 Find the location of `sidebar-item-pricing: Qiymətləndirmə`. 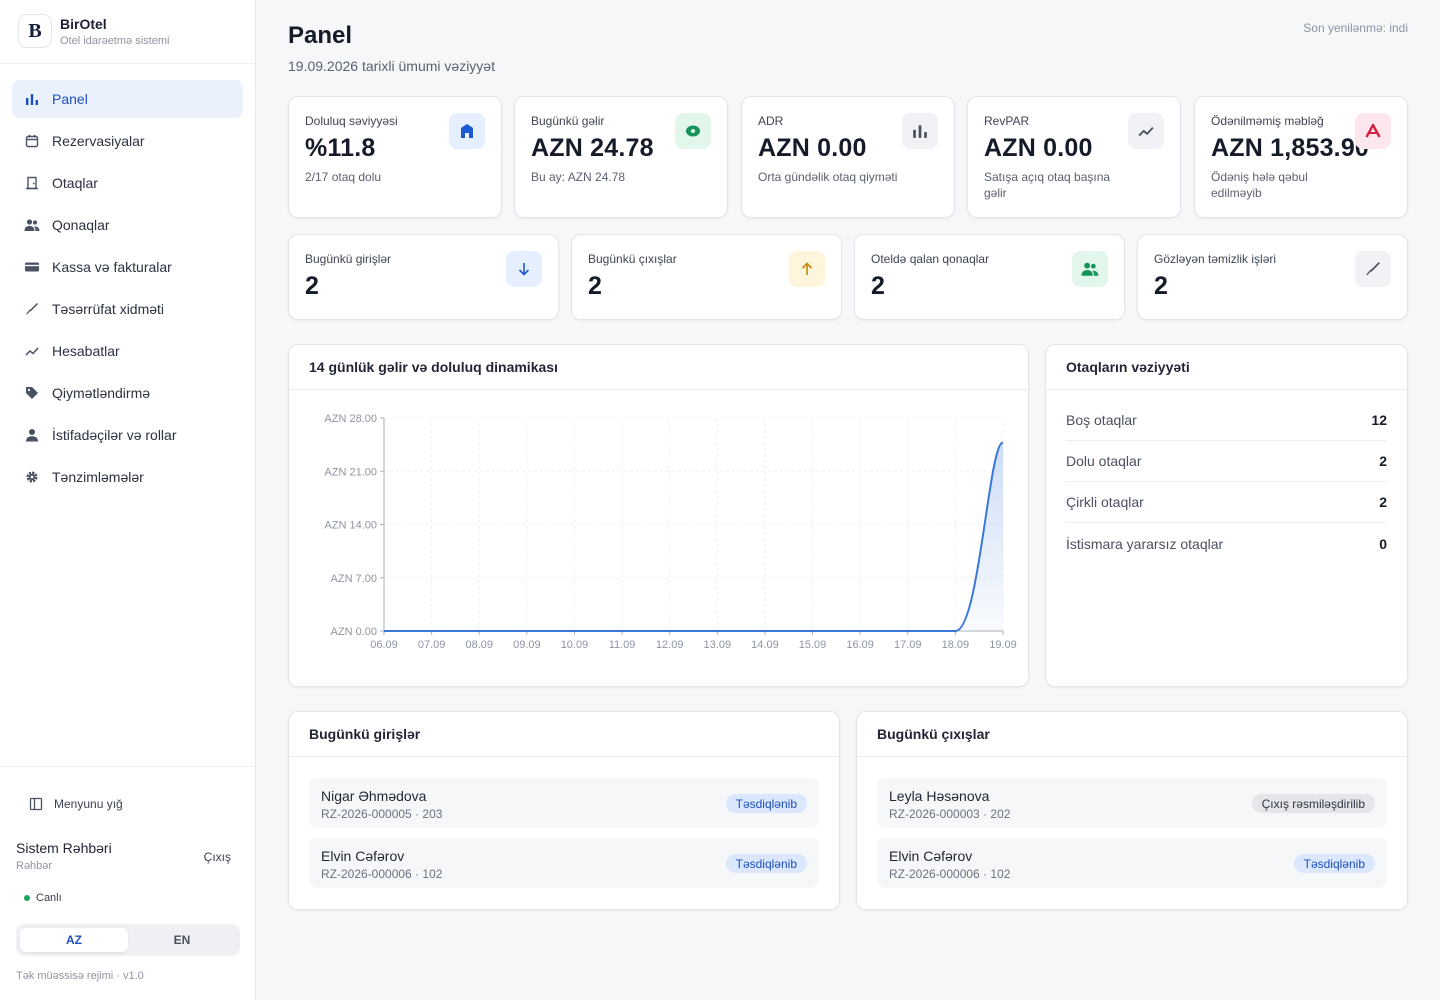

sidebar-item-pricing: Qiymətləndirmə is located at coordinates (127, 393).